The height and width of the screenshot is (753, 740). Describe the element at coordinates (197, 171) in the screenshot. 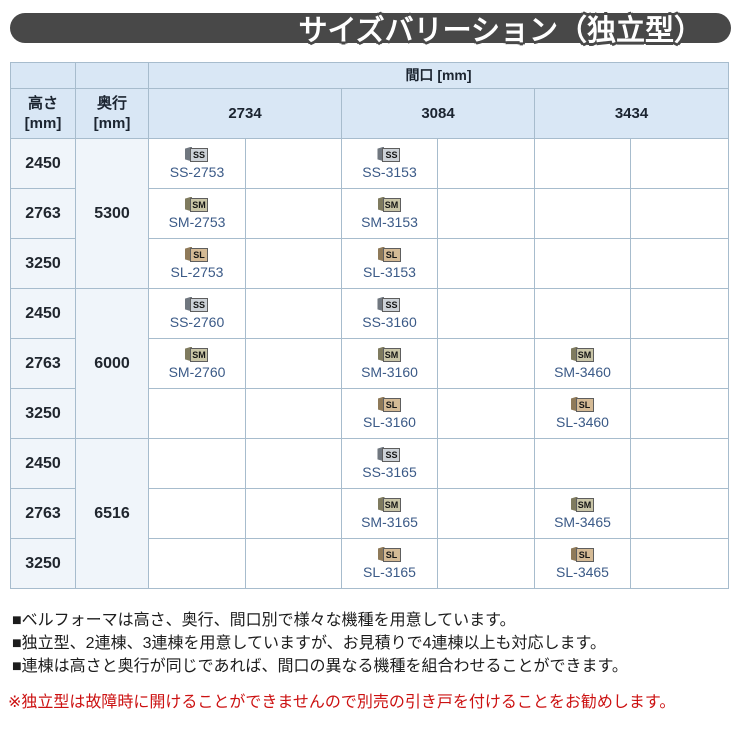

I see `product-code: SS-2753` at that location.